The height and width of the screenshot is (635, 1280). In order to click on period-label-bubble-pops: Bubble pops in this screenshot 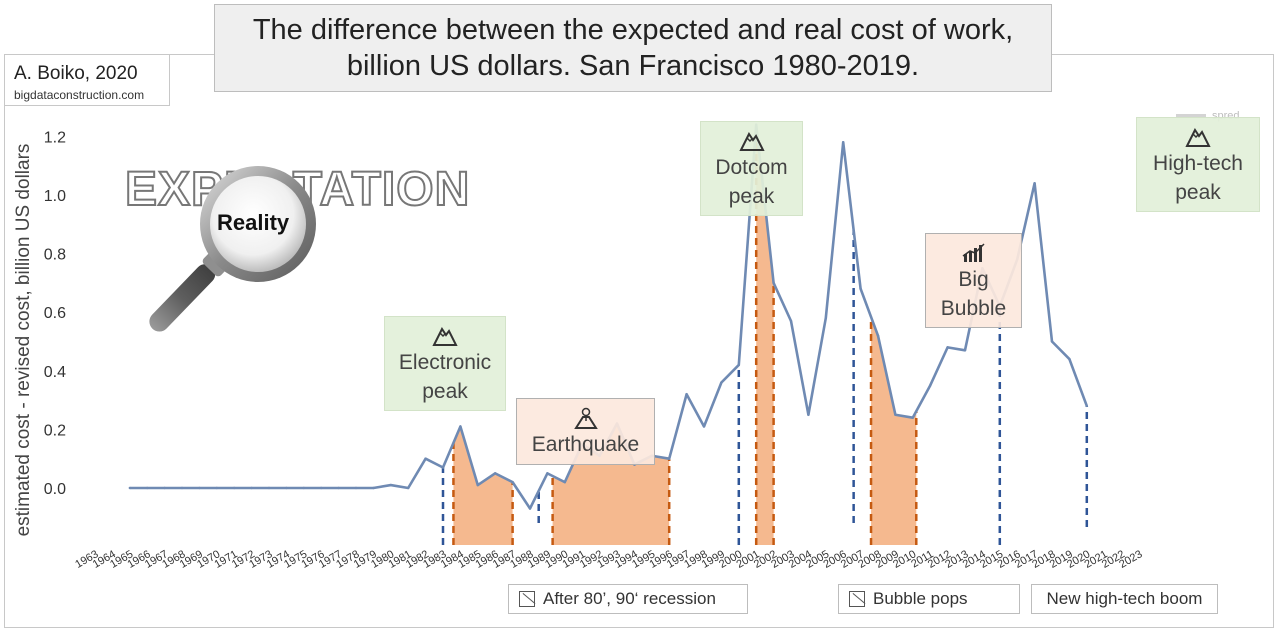, I will do `click(929, 599)`.